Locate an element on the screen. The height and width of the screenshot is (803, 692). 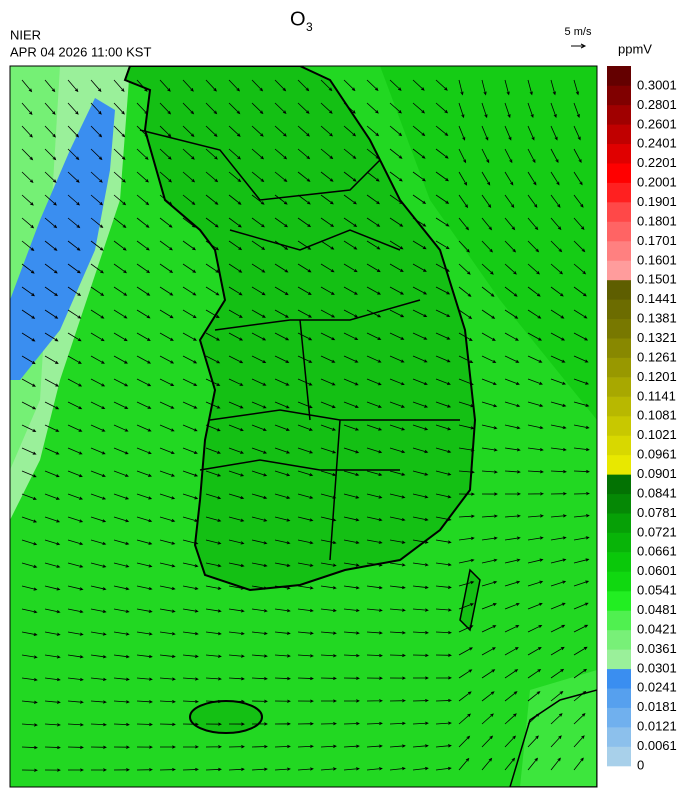
colorbar-label: 0.2001 is located at coordinates (657, 182).